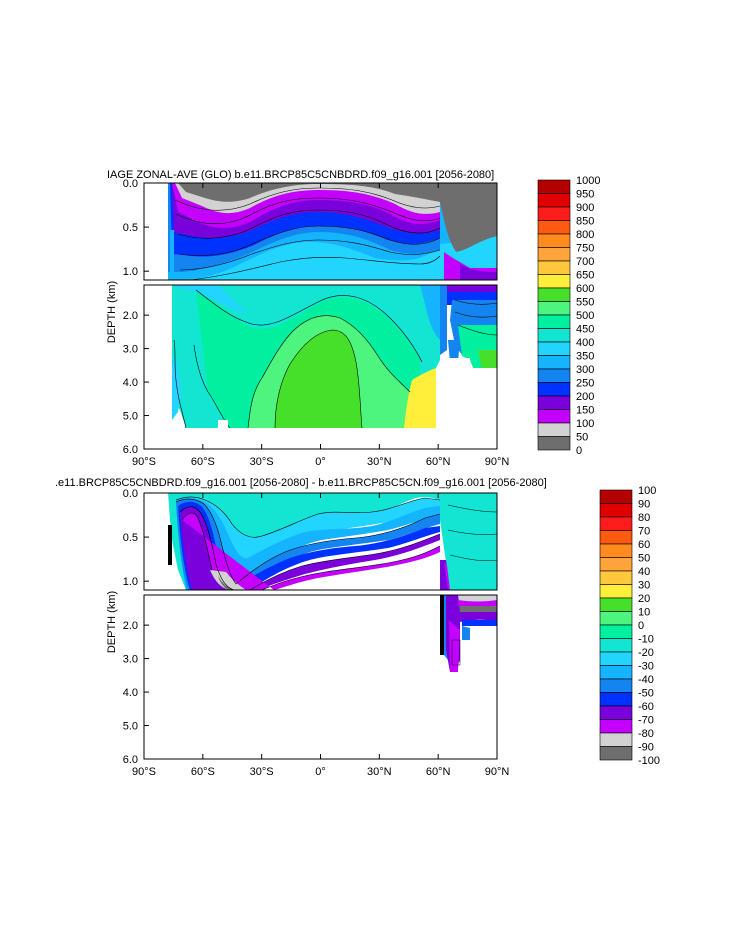  Describe the element at coordinates (646, 734) in the screenshot. I see `colorbar-label: -80` at that location.